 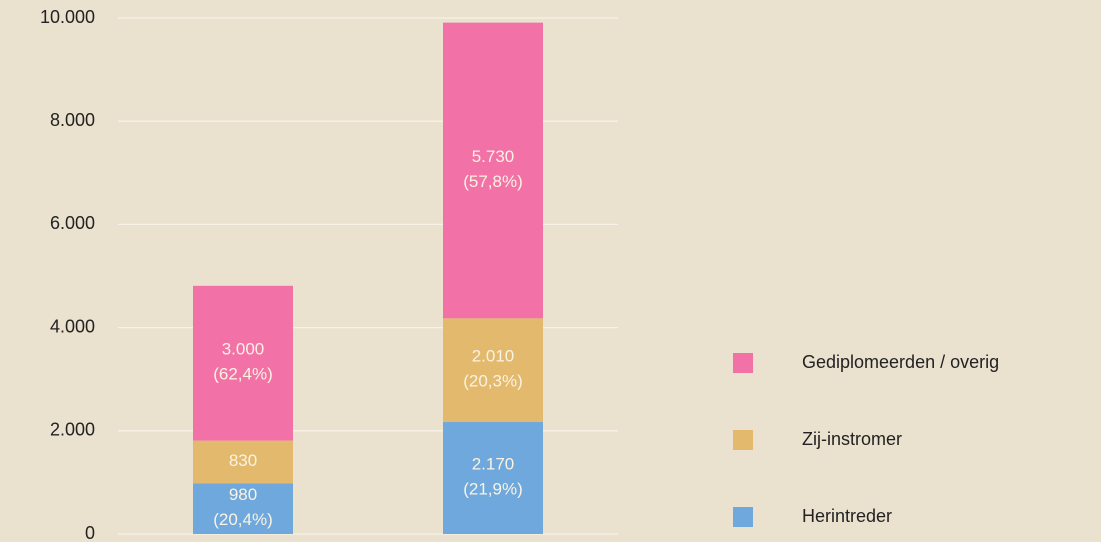 I want to click on value-label-line: (21,9%), so click(x=493, y=489).